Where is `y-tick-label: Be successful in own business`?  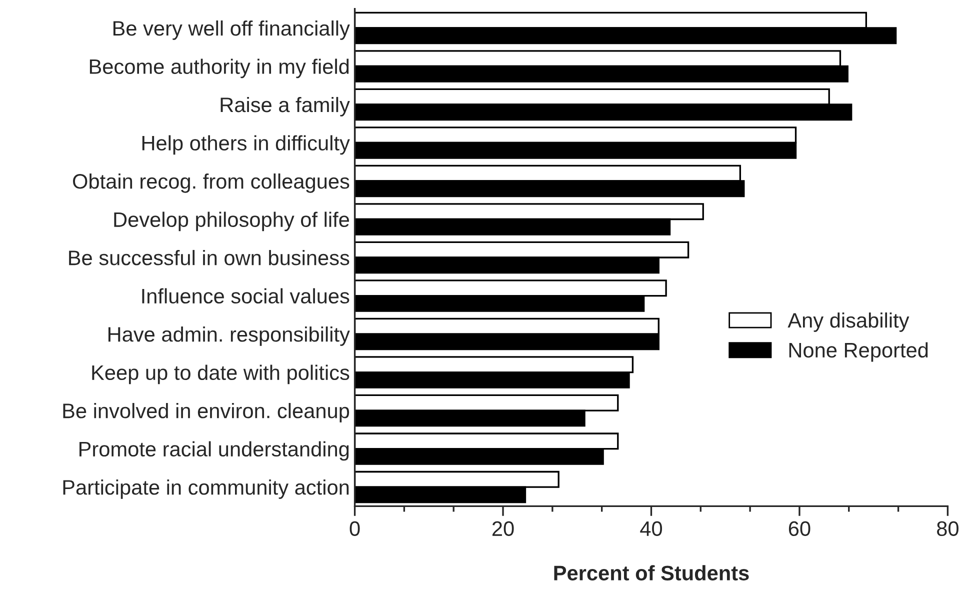 y-tick-label: Be successful in own business is located at coordinates (209, 258).